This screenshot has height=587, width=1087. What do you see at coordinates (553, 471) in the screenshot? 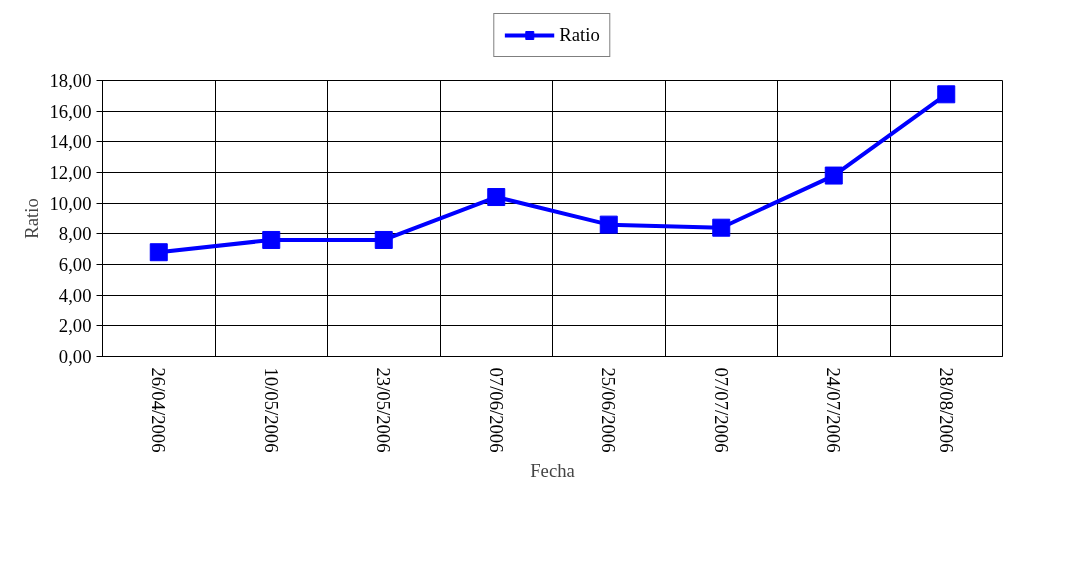
I see `x-axis-title: Fecha` at bounding box center [553, 471].